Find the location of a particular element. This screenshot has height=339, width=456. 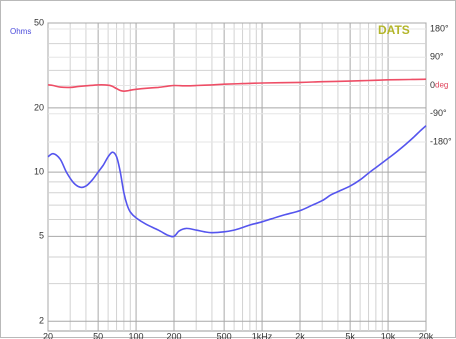

dats-watermark: DATS is located at coordinates (394, 30).